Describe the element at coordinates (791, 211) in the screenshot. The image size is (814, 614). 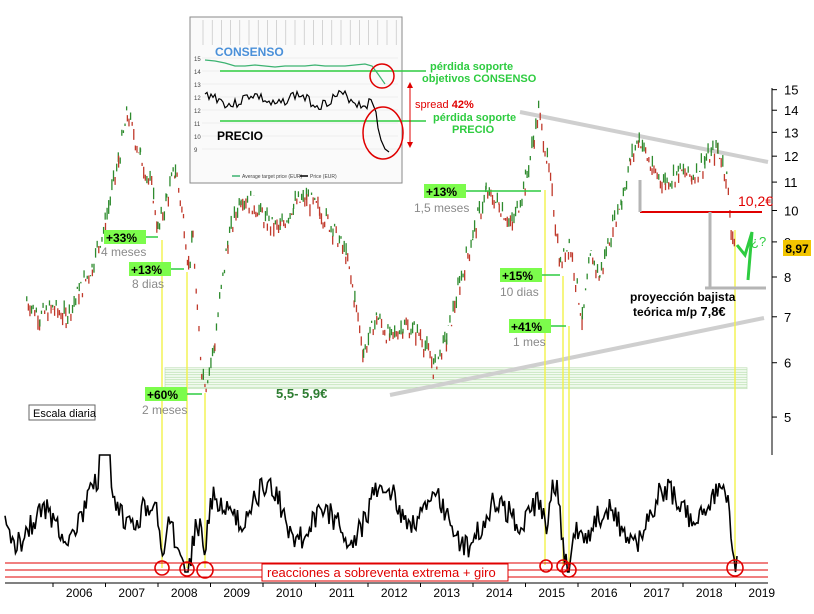
I see `price-axis-label: 10` at that location.